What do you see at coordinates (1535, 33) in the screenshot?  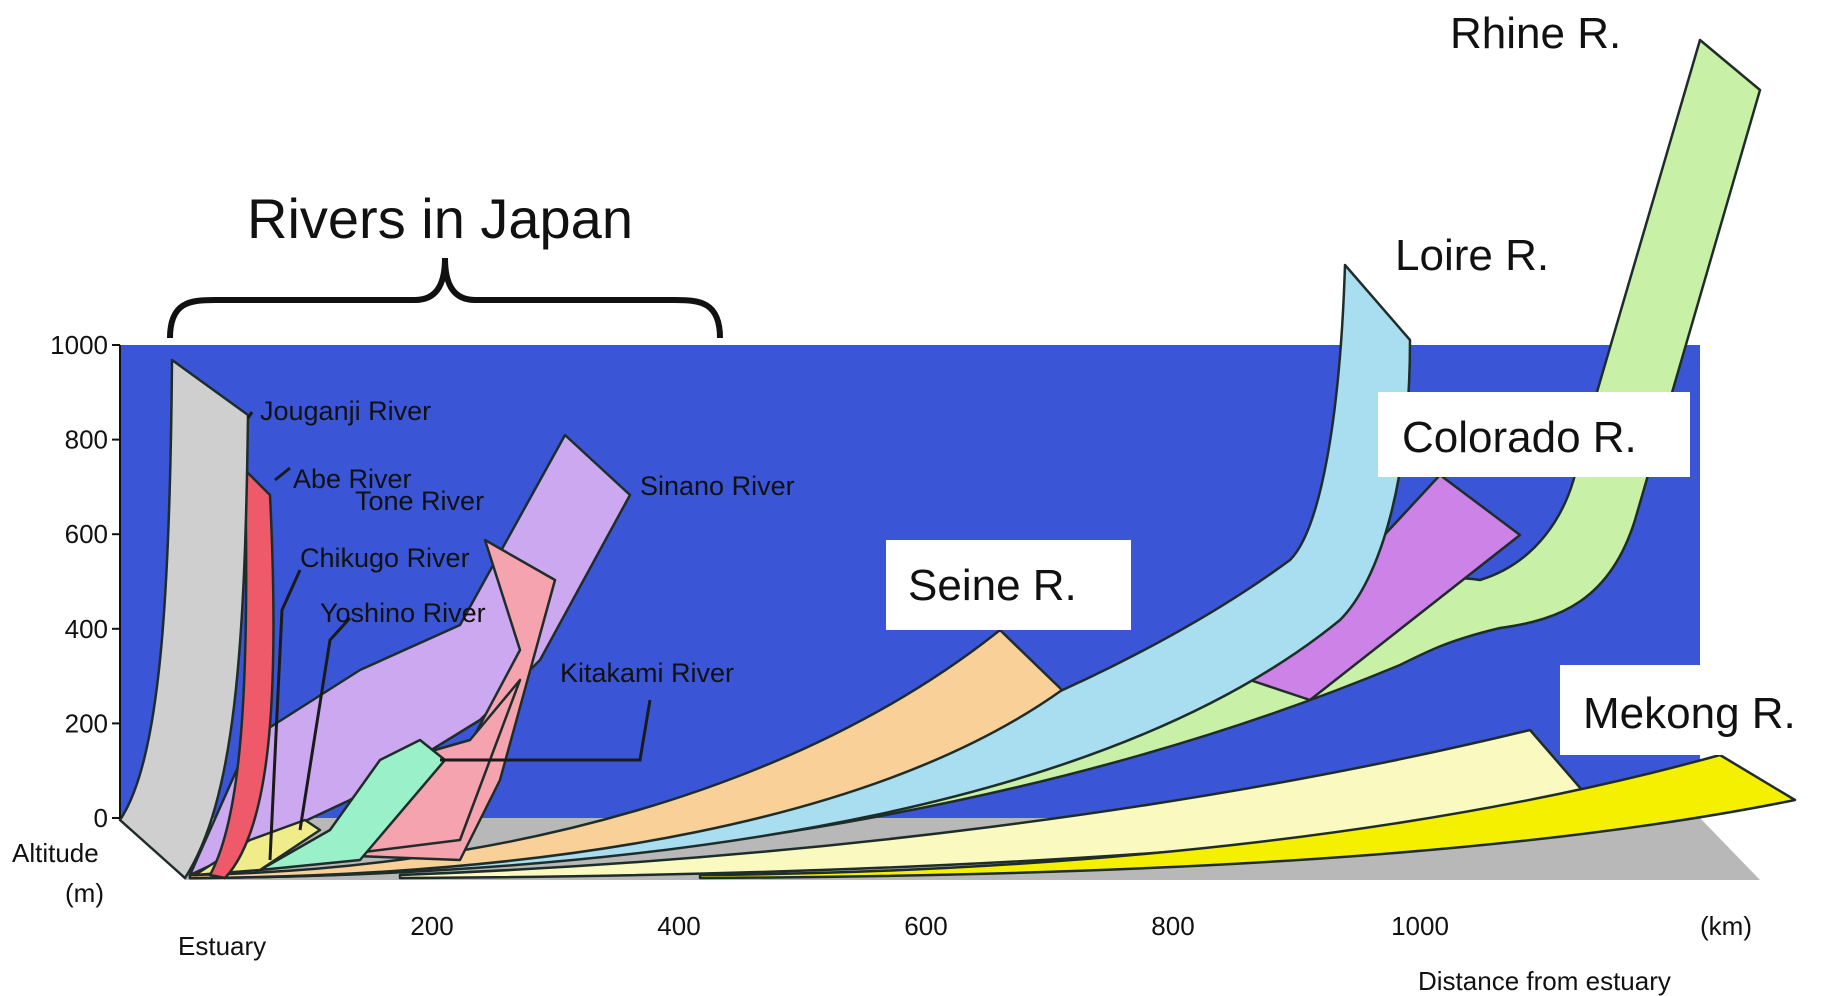 I see `label-rhine: Rhine R.` at bounding box center [1535, 33].